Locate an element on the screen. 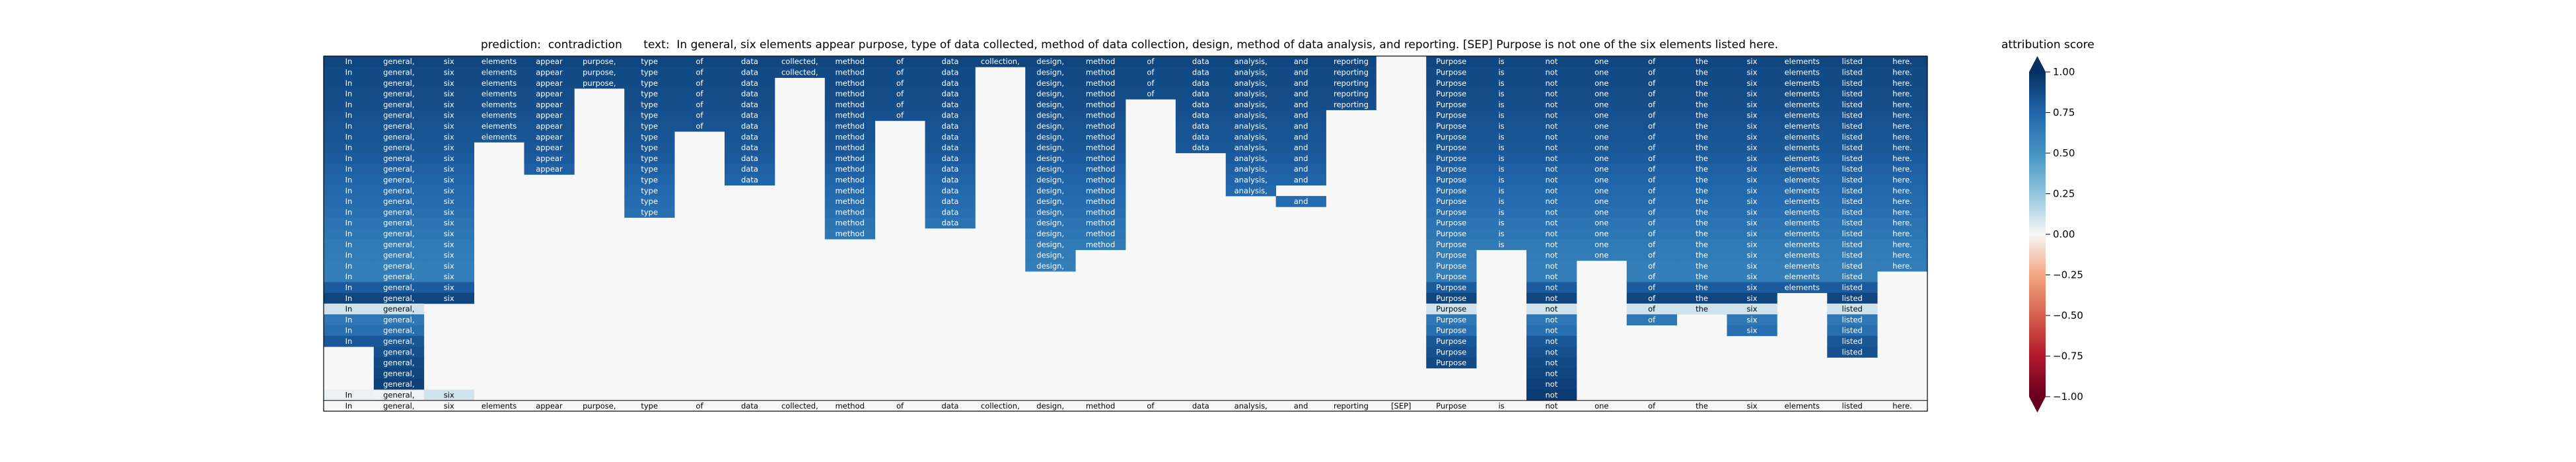 Image resolution: width=2576 pixels, height=462 pixels. cell-token-label: one is located at coordinates (1601, 93).